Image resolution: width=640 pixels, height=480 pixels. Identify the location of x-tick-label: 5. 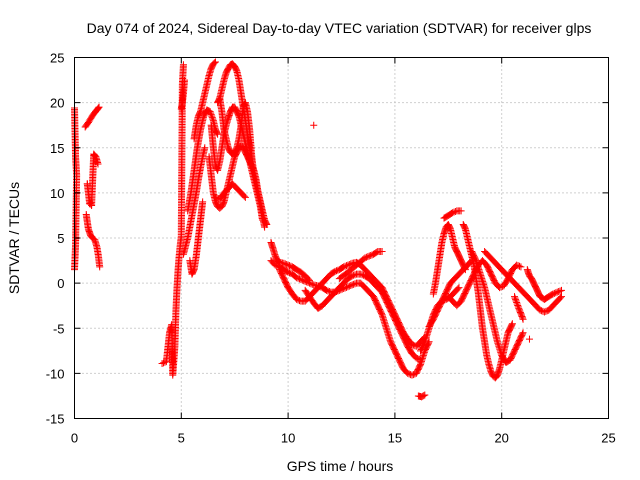
(181, 438).